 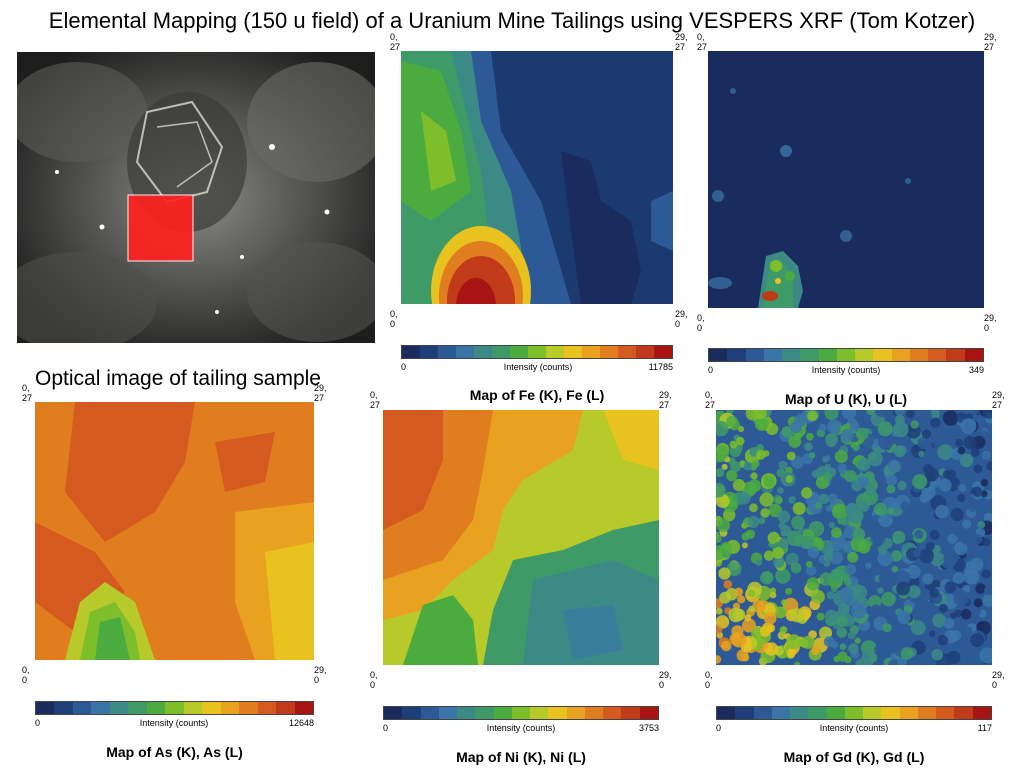 What do you see at coordinates (301, 723) in the screenshot?
I see `as-colorbar-max: 12648` at bounding box center [301, 723].